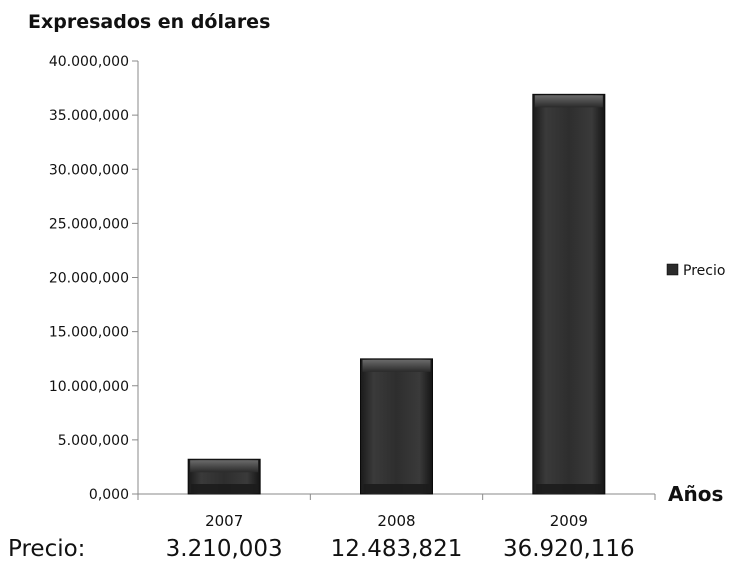 Image resolution: width=745 pixels, height=564 pixels. Describe the element at coordinates (569, 549) in the screenshot. I see `data-table-value: 36.920,116` at that location.